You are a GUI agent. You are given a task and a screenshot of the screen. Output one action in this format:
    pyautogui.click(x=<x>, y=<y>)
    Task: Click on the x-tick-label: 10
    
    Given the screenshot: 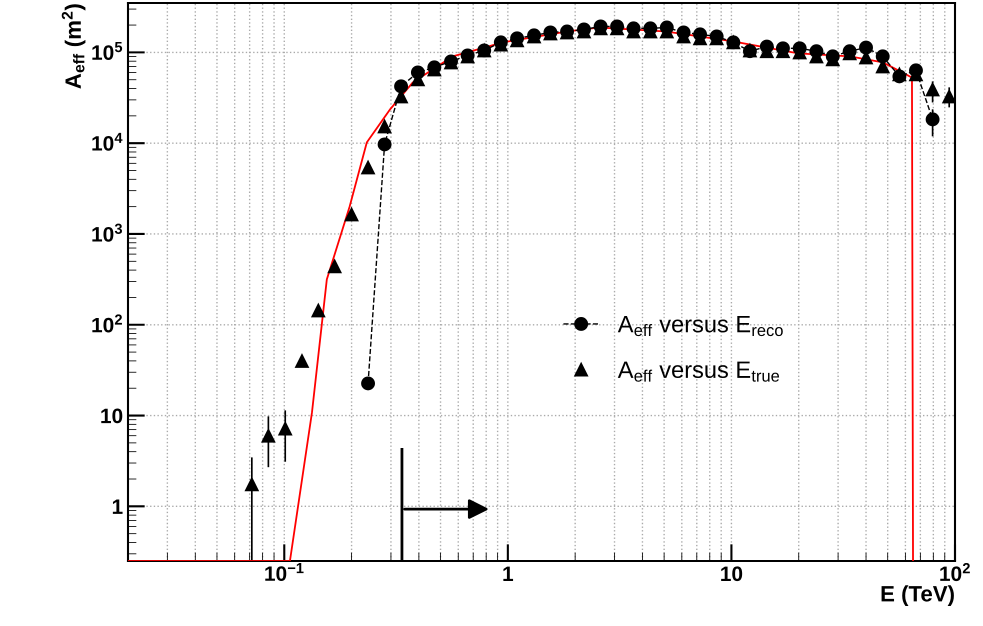 What is the action you would take?
    pyautogui.click(x=731, y=574)
    